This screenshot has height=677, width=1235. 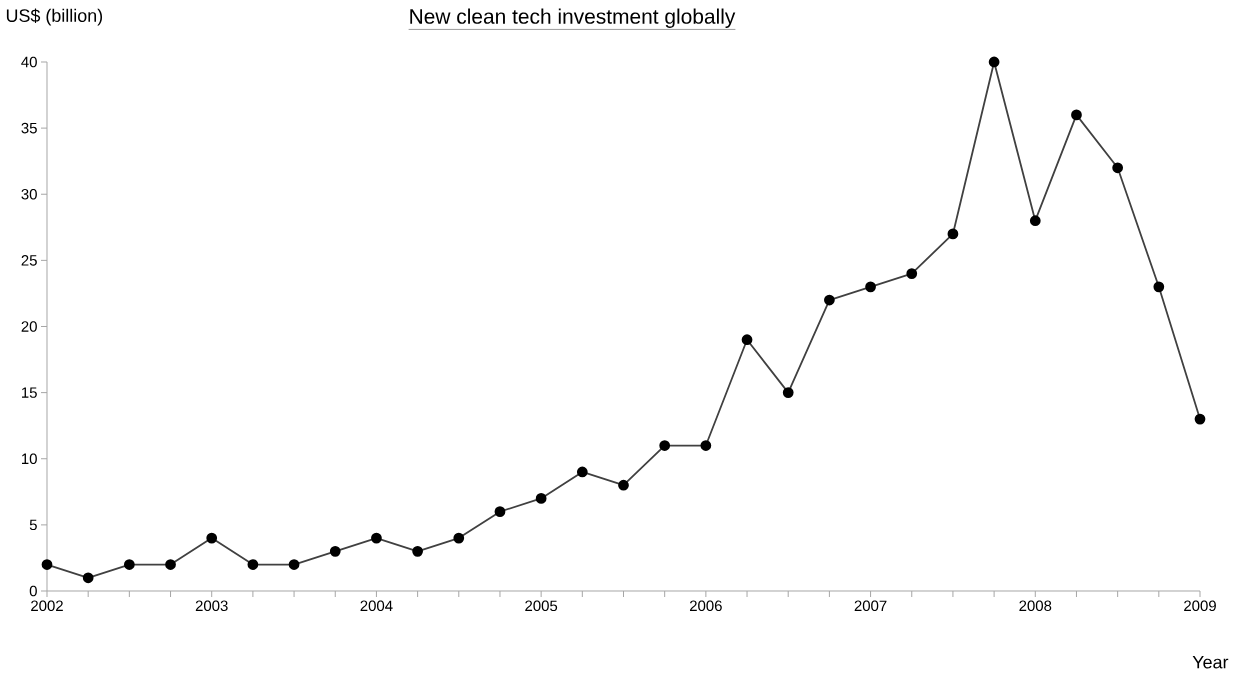 What do you see at coordinates (211, 606) in the screenshot?
I see `x-tick-label: 2003` at bounding box center [211, 606].